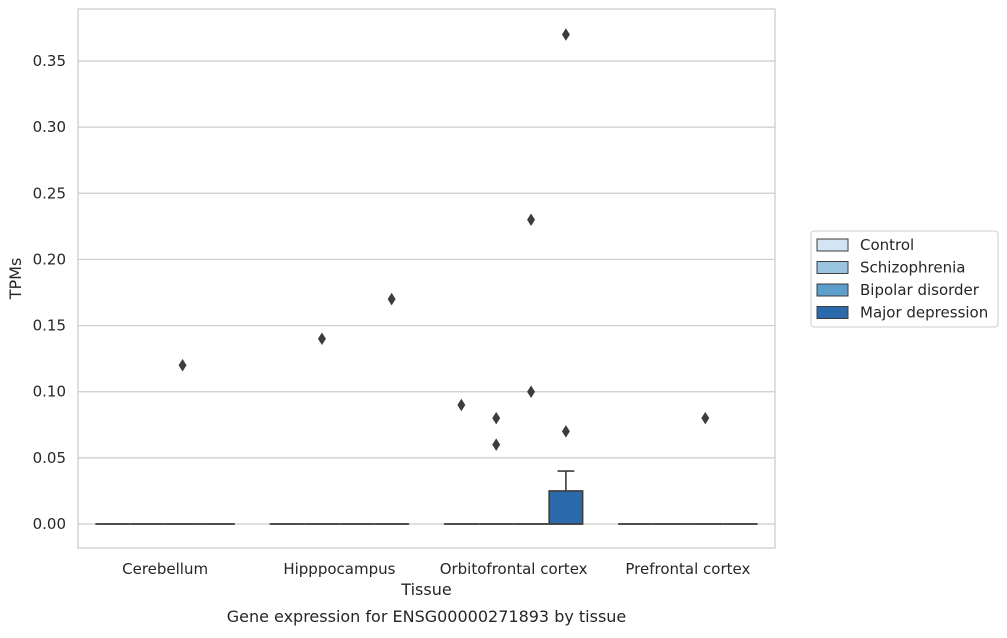  Describe the element at coordinates (514, 569) in the screenshot. I see `x-tick-label: Orbitofrontal cortex` at that location.